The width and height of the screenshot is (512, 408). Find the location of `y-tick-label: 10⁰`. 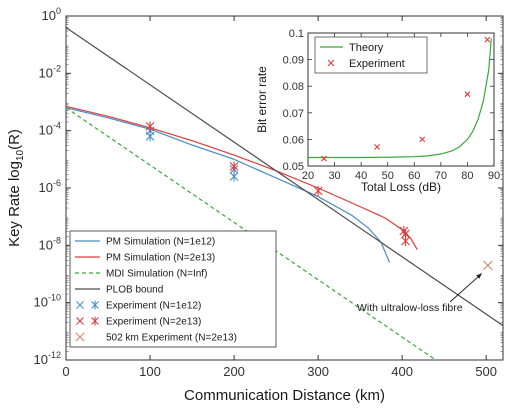

y-tick-label: 10⁰ is located at coordinates (51, 14).